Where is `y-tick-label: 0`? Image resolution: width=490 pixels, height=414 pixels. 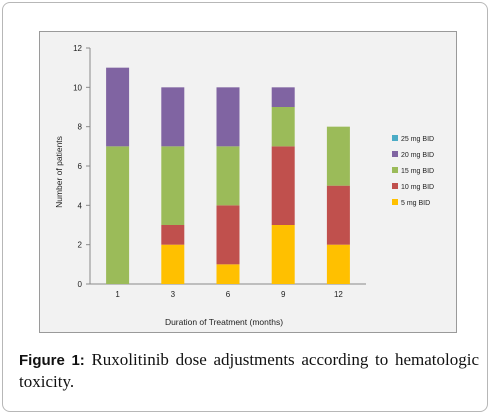
y-tick-label: 0 is located at coordinates (80, 284).